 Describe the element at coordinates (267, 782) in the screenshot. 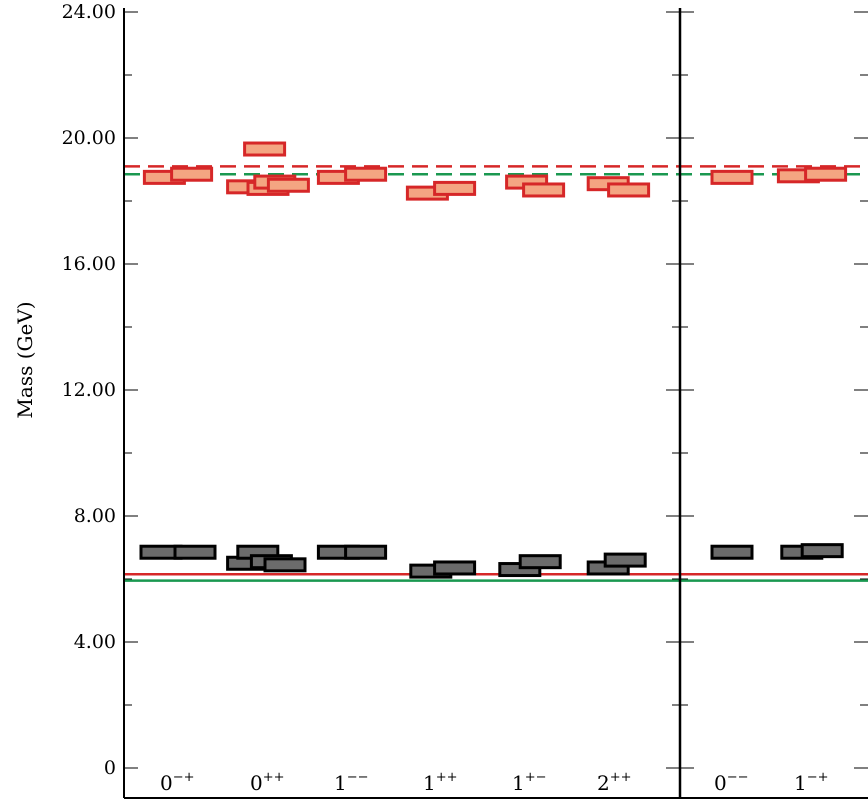

I see `category-label: 0++` at that location.